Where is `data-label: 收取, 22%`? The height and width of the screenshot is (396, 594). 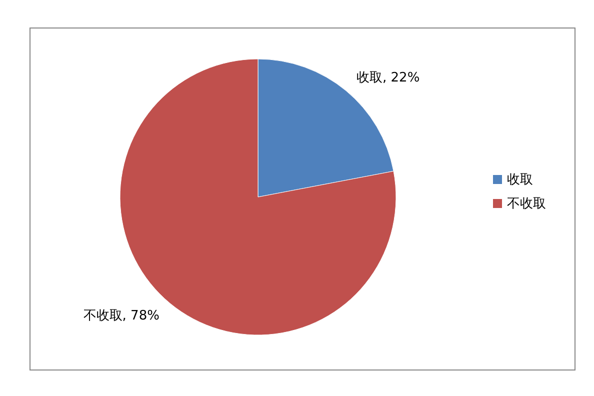
data-label: 收取, 22% is located at coordinates (388, 78).